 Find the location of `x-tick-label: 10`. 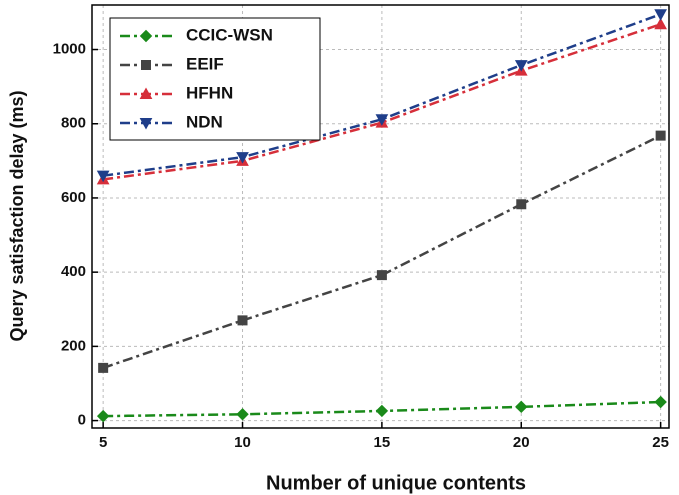

x-tick-label: 10 is located at coordinates (242, 442).